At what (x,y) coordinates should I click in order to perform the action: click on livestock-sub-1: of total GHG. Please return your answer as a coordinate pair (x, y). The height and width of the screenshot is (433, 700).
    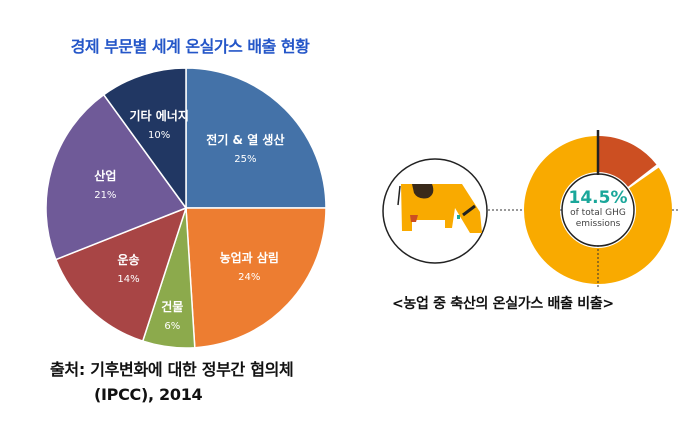
    Looking at the image, I should click on (598, 213).